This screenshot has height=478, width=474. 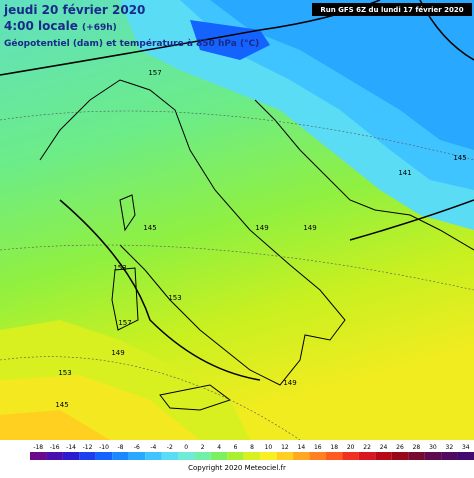 I want to click on run-box, so click(x=392, y=9).